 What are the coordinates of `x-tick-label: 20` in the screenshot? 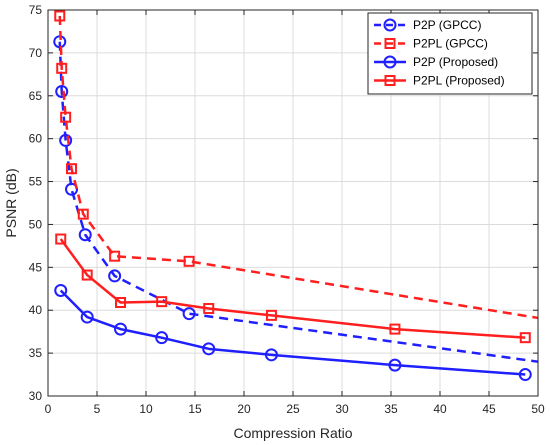 It's located at (244, 409).